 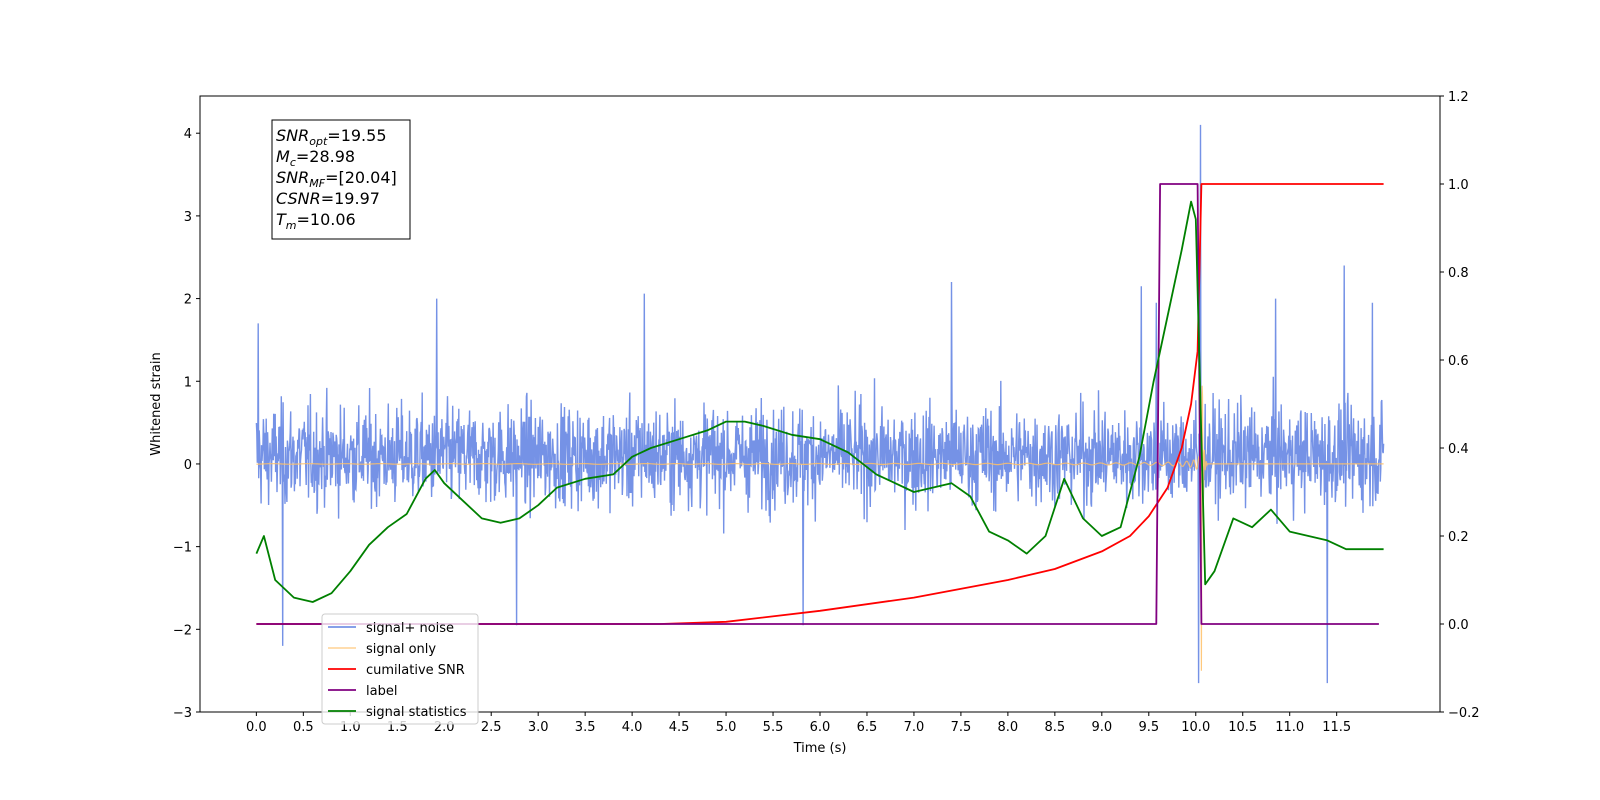 What do you see at coordinates (182, 713) in the screenshot?
I see `y-left-tick-label: −3` at bounding box center [182, 713].